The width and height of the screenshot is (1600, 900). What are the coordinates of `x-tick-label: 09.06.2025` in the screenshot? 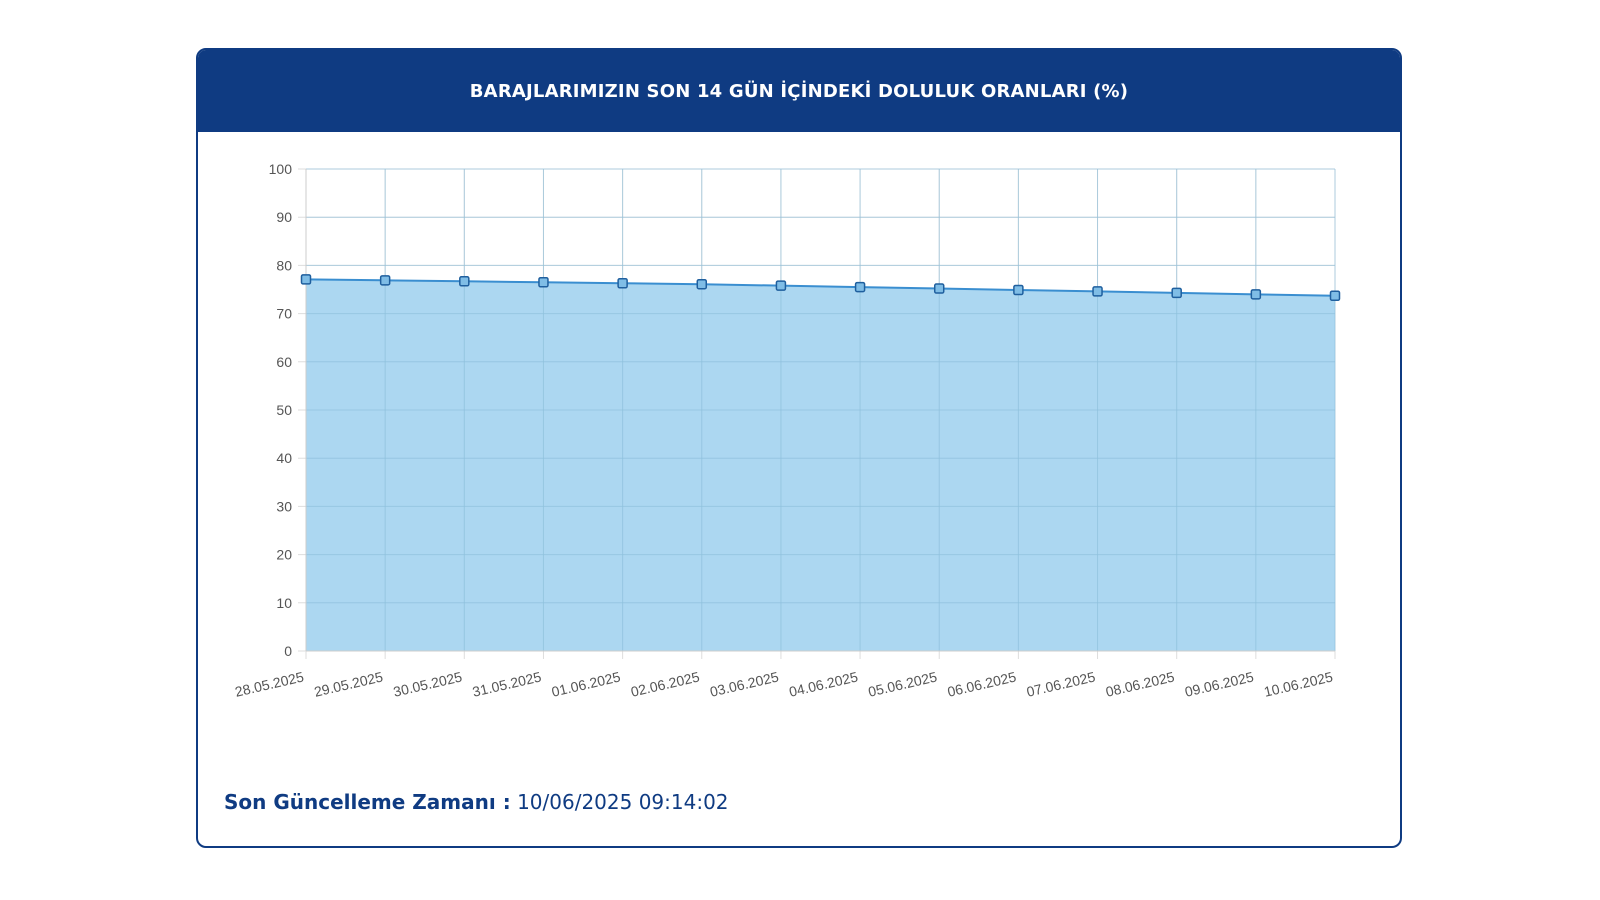 It's located at (1219, 683).